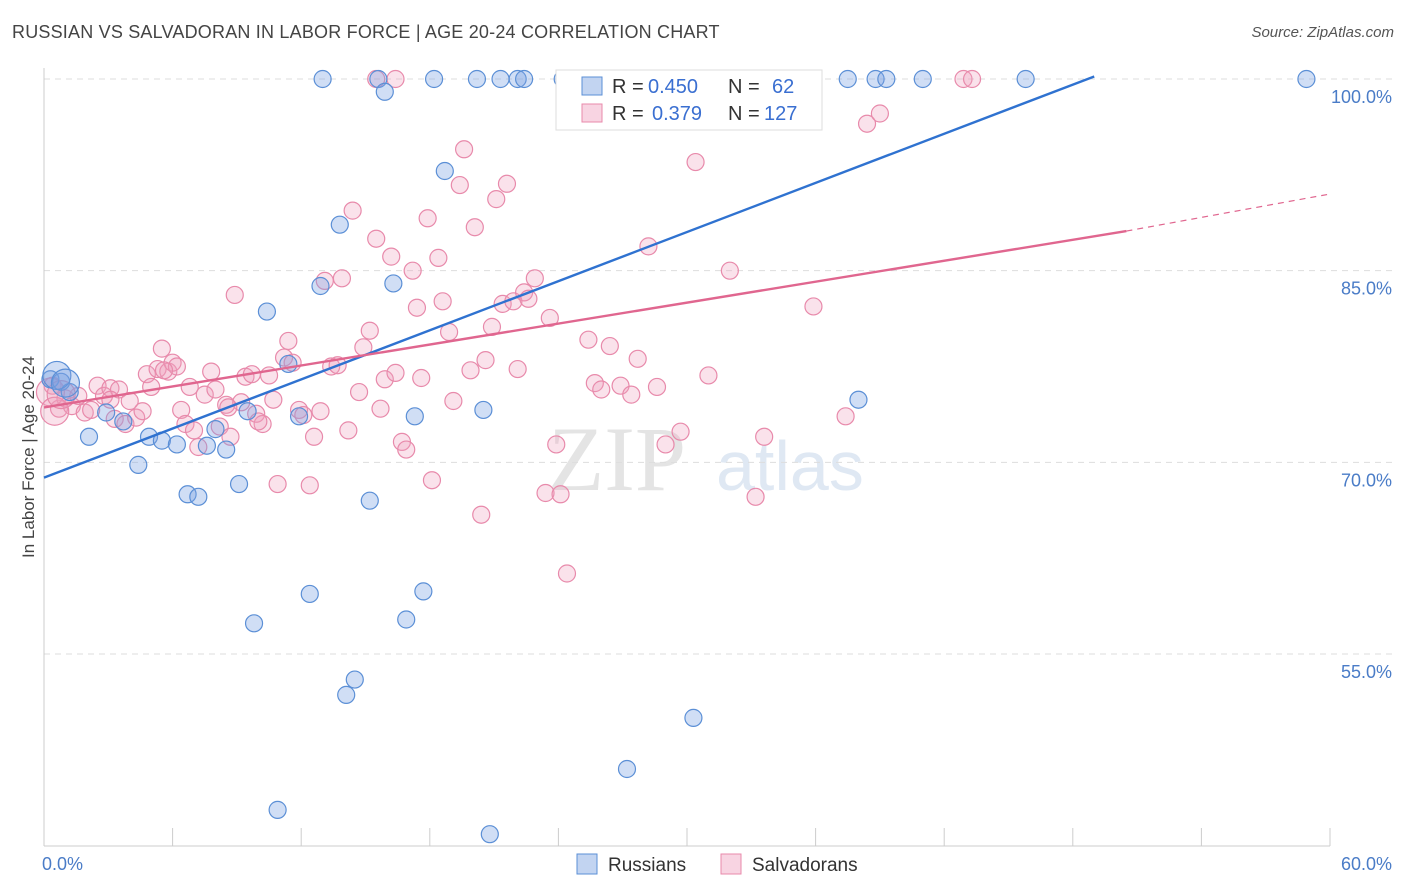 Image resolution: width=1406 pixels, height=892 pixels. Describe the element at coordinates (790, 466) in the screenshot. I see `watermark-atlas: atlas` at that location.